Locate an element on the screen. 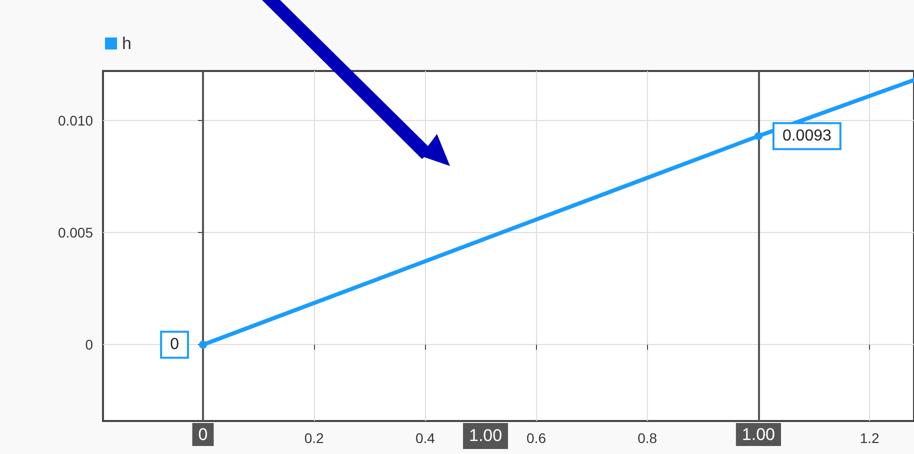  x-tick-label: 0.6 is located at coordinates (536, 438).